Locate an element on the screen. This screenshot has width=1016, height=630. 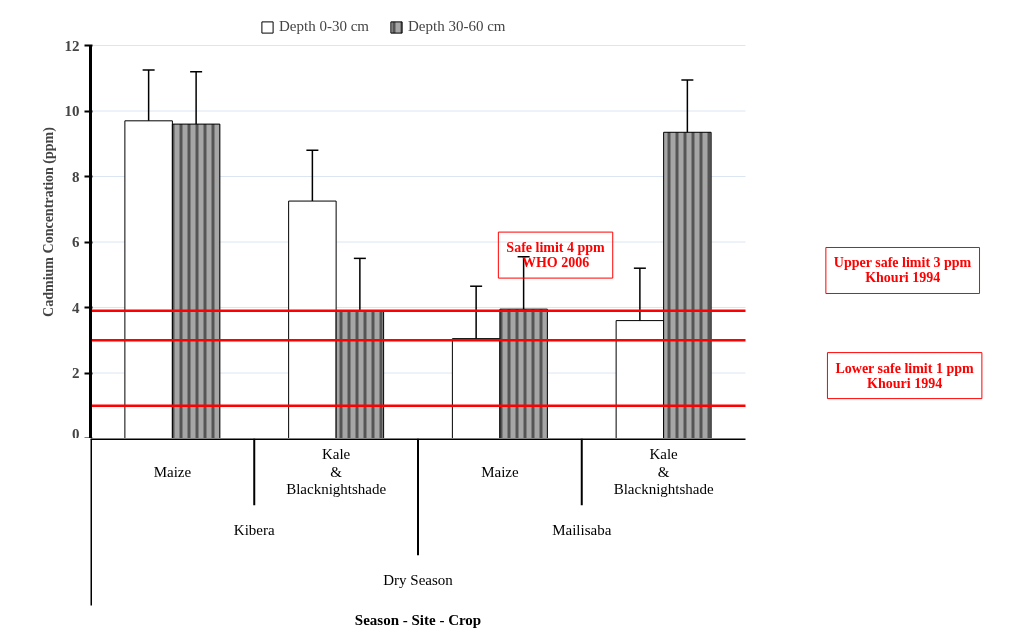
ref-line-label: Lower safe limit 1 ppm Khouri 1994 is located at coordinates (904, 375).